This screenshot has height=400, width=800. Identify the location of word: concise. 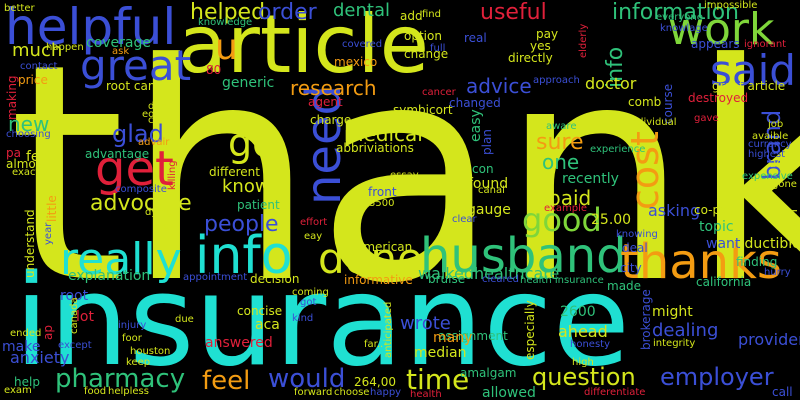
(260, 311).